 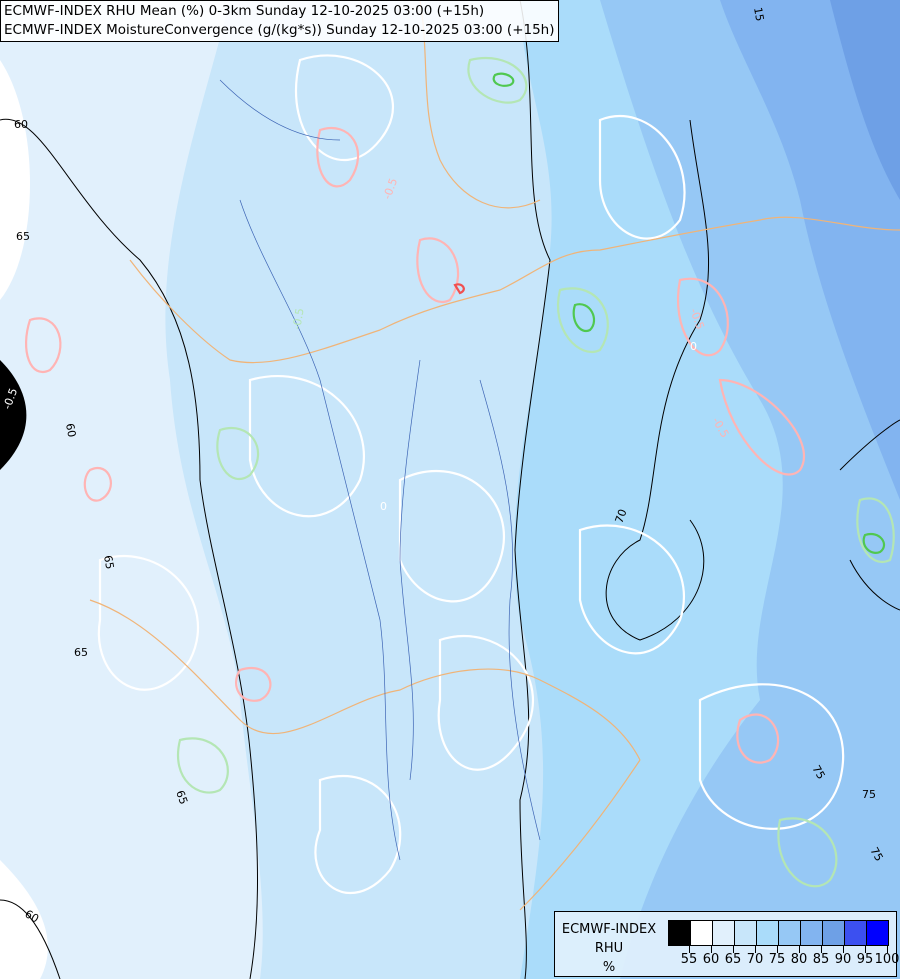 What do you see at coordinates (758, 14) in the screenshot?
I see `svg-text: 15` at bounding box center [758, 14].